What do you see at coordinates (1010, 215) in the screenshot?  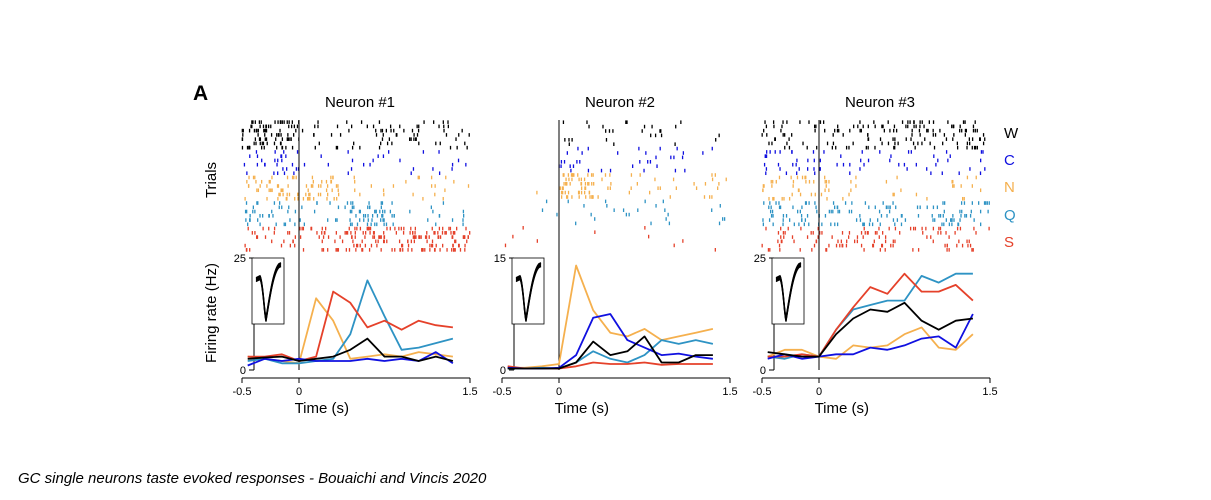 I see `legend-entry-q: Q` at bounding box center [1010, 215].